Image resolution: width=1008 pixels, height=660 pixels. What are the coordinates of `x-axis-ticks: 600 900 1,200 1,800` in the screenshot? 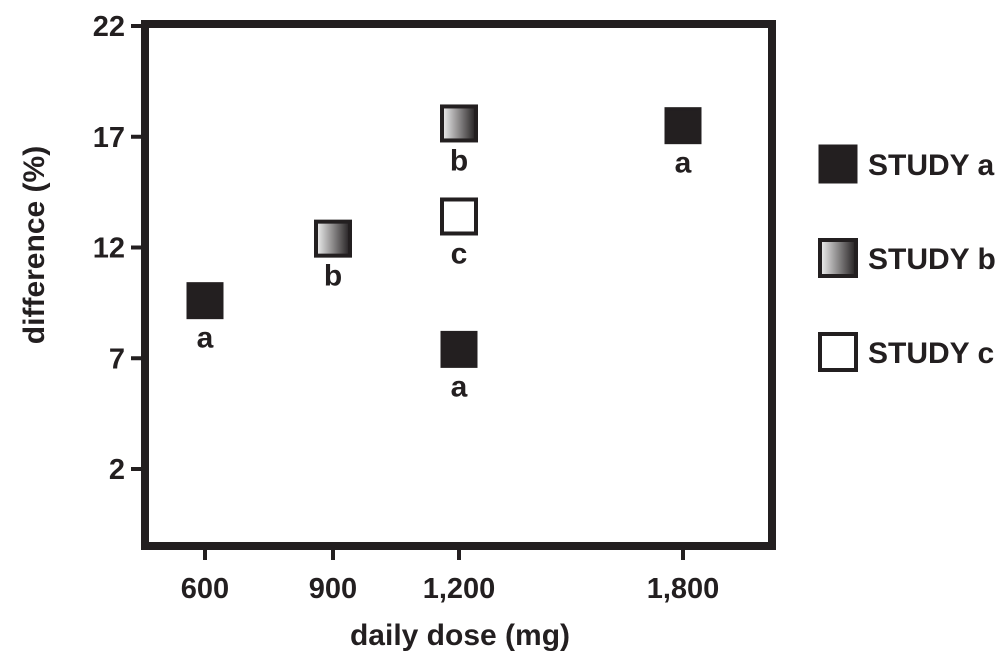 It's located at (450, 575).